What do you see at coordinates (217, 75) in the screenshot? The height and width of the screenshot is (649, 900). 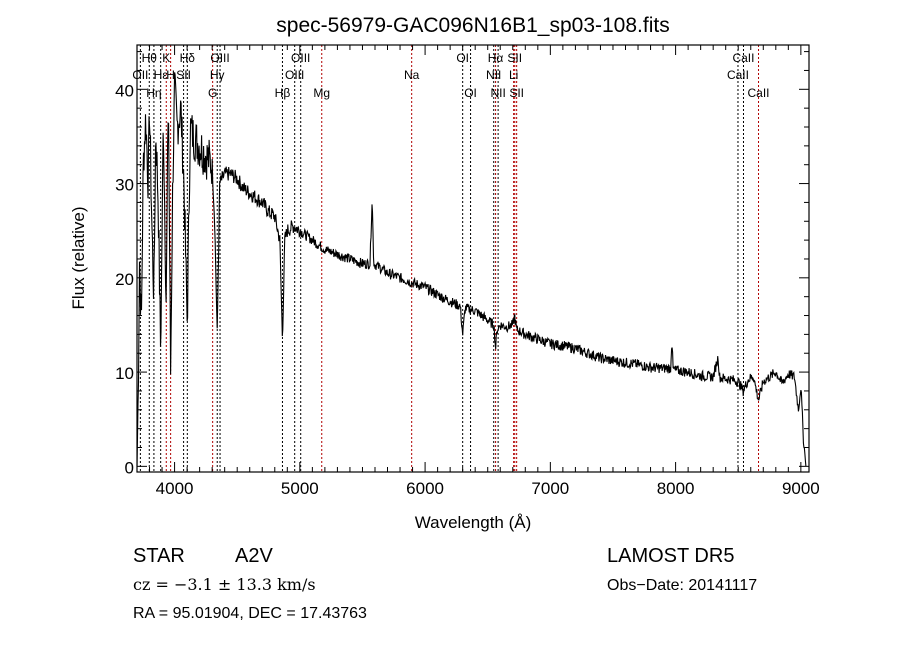 I see `spectral-line-label: Hγ` at bounding box center [217, 75].